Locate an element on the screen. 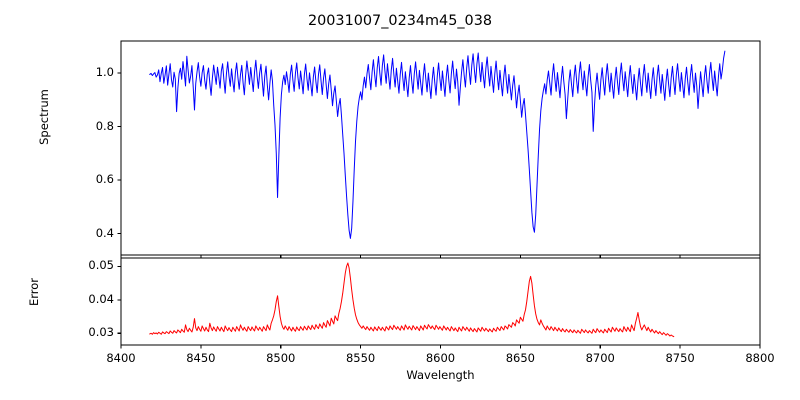 This screenshot has width=800, height=400. figure-title: 20031007_0234m45_038 is located at coordinates (400, 21).